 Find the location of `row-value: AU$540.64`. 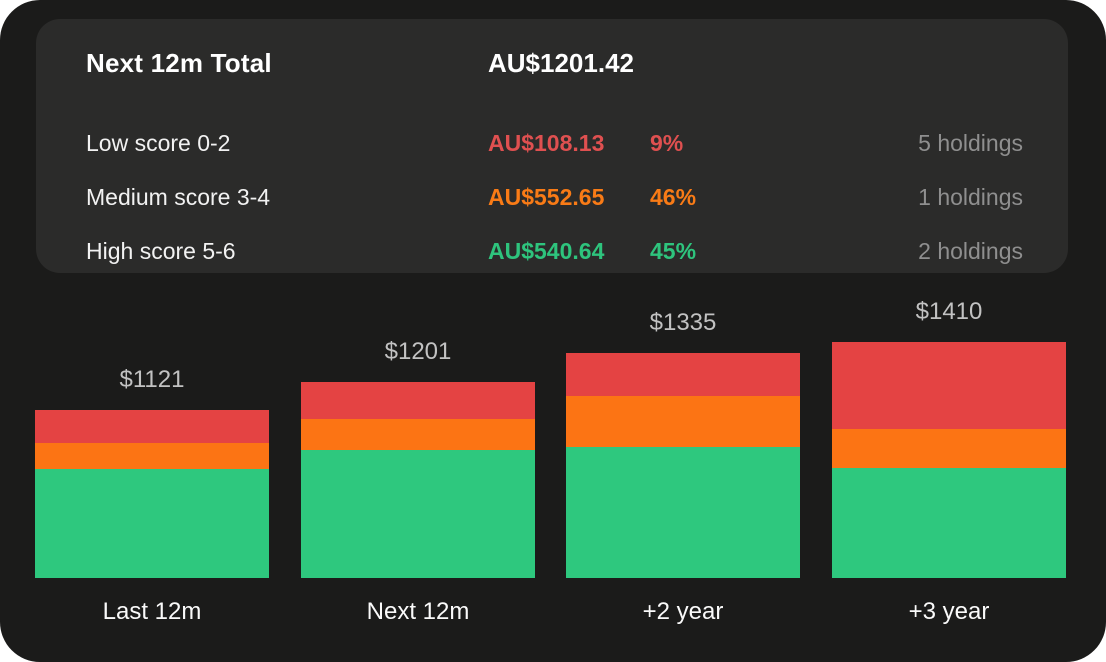

row-value: AU$540.64 is located at coordinates (546, 251).